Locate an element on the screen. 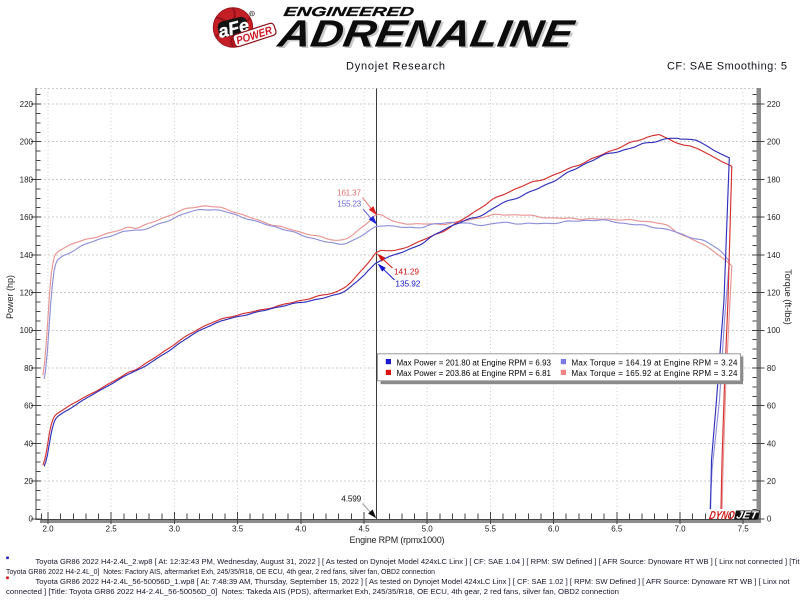 The width and height of the screenshot is (800, 600). svg-text: Engine RPM (rpmx1000) is located at coordinates (397, 540).